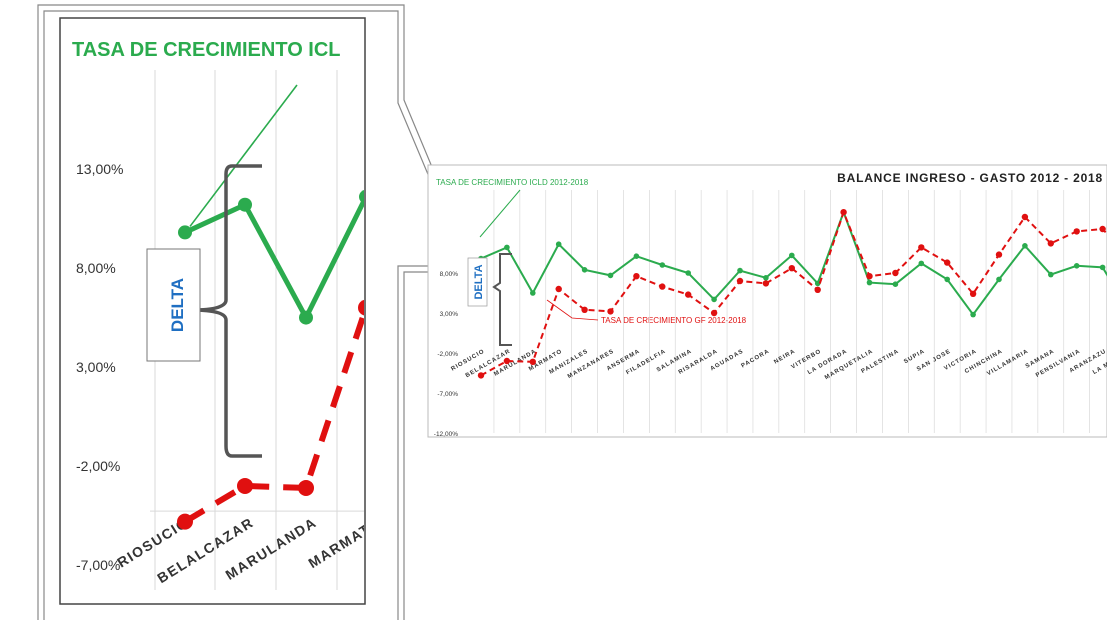 Image resolution: width=1107 pixels, height=625 pixels. I want to click on main-title: BALANCE INGRESO - GASTO 2012 - 2018, so click(970, 178).